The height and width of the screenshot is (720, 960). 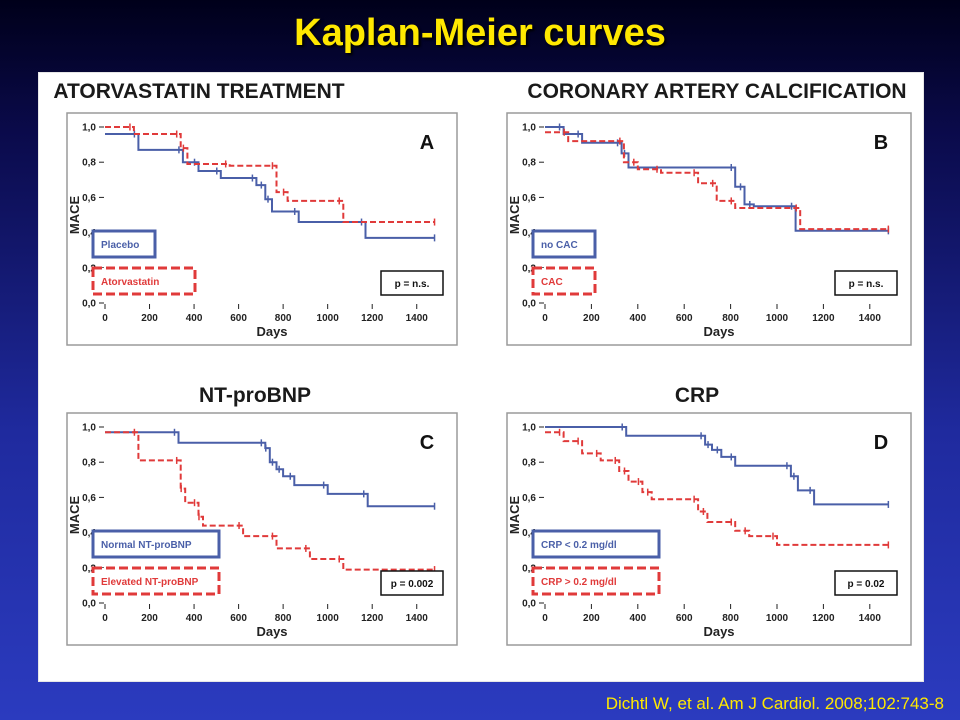 I want to click on p-value-label: p = 0.02, so click(x=866, y=584).